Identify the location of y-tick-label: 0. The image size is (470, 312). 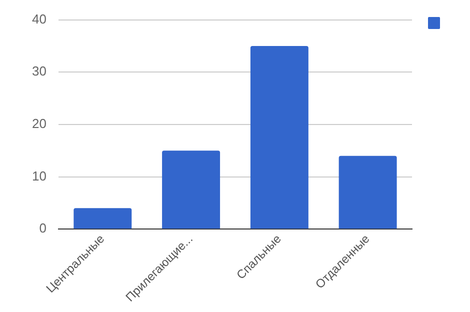
(42, 228).